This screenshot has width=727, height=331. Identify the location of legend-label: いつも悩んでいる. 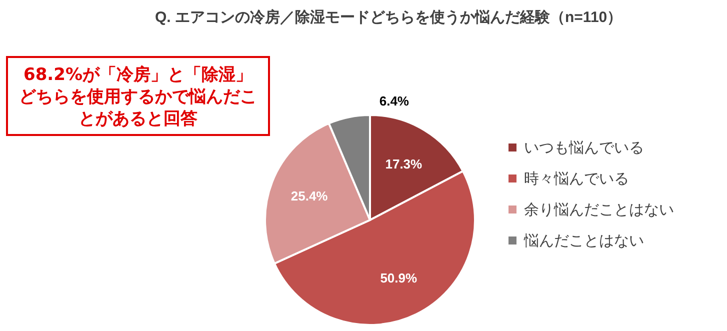
(584, 148).